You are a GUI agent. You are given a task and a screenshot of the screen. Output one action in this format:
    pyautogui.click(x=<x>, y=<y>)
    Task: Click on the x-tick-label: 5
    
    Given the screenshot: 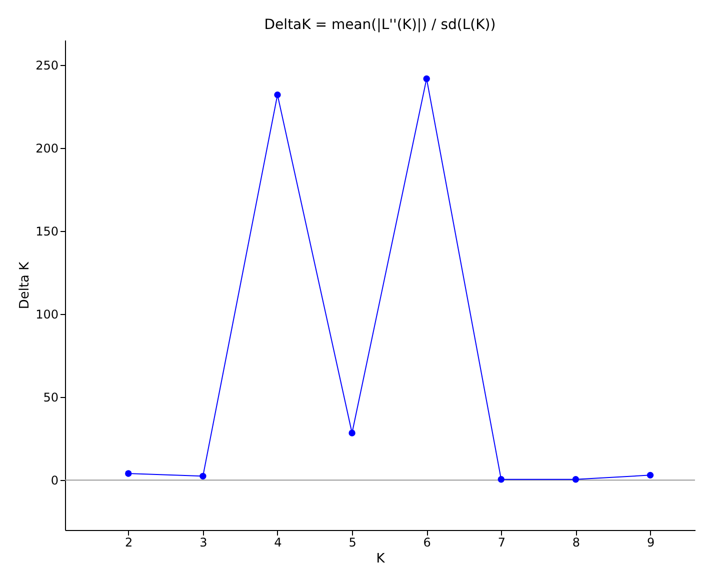 What is the action you would take?
    pyautogui.click(x=352, y=543)
    